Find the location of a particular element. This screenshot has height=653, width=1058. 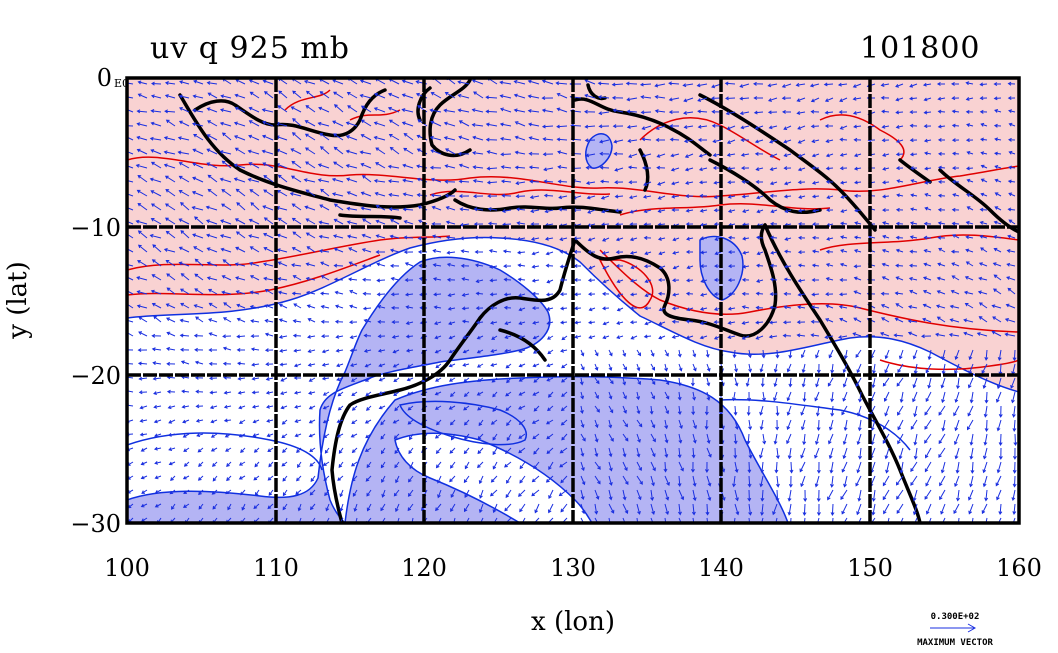

x-axis-label: x (lon) is located at coordinates (573, 622).